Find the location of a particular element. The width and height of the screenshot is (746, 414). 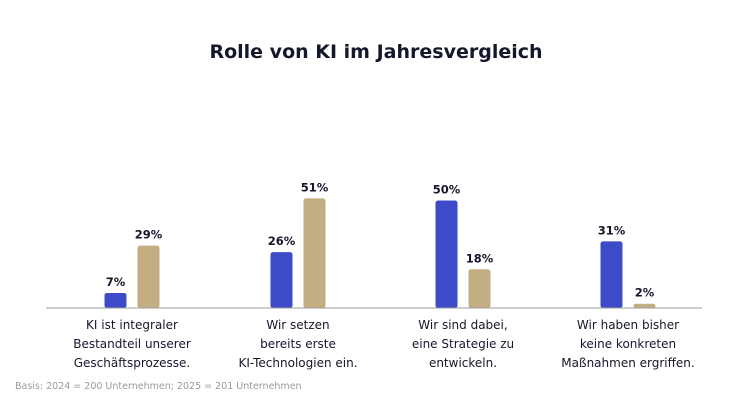

bar-2025-cat3 is located at coordinates (479, 288).